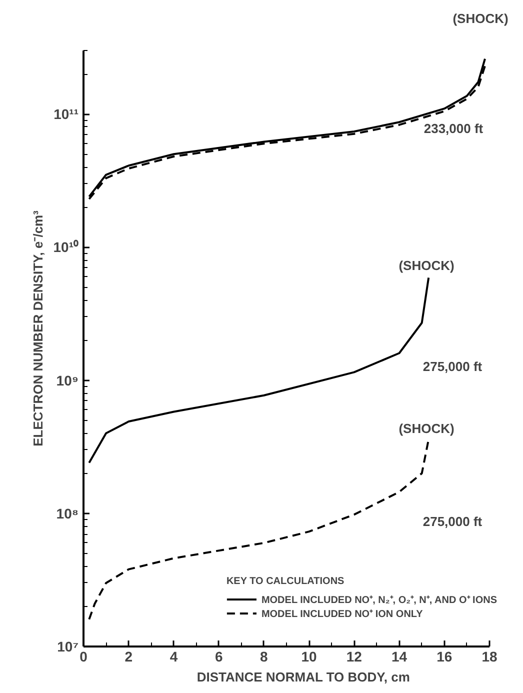  What do you see at coordinates (490, 656) in the screenshot?
I see `x-tick-label: 18` at bounding box center [490, 656].